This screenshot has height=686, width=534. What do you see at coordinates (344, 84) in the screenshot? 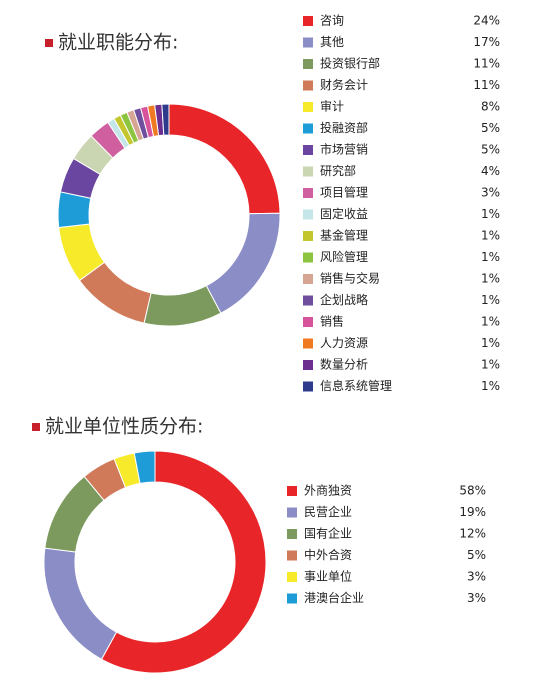
I see `legend-label: 财务会计` at bounding box center [344, 84].